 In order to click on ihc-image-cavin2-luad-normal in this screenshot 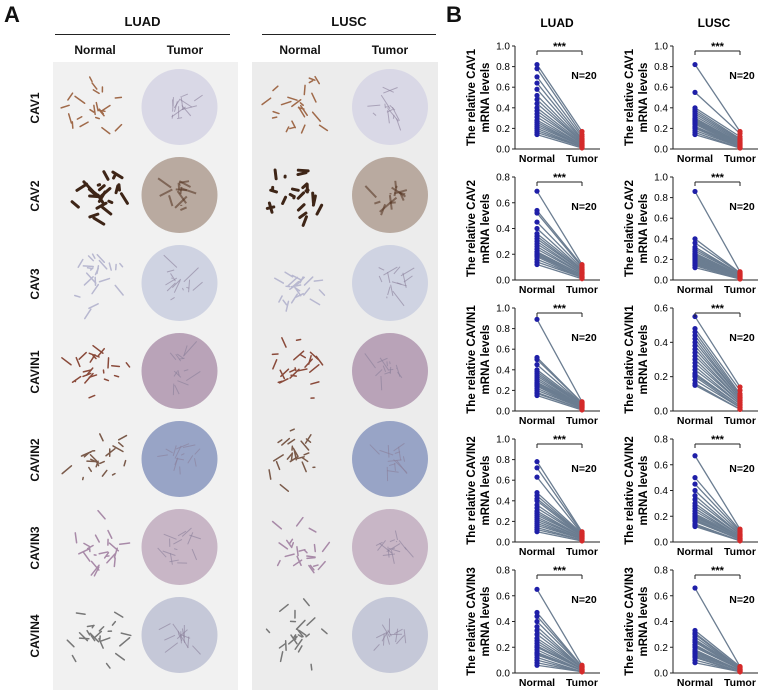, I will do `click(94, 457)`.